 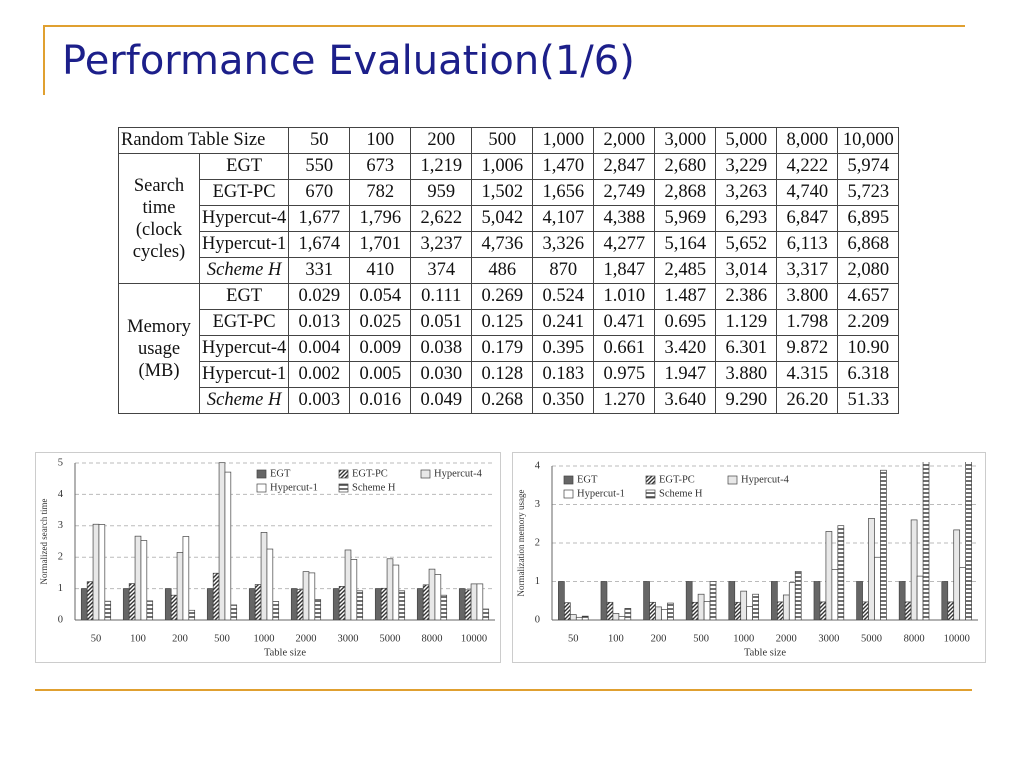 What do you see at coordinates (871, 638) in the screenshot?
I see `x-tick-label: 5000` at bounding box center [871, 638].